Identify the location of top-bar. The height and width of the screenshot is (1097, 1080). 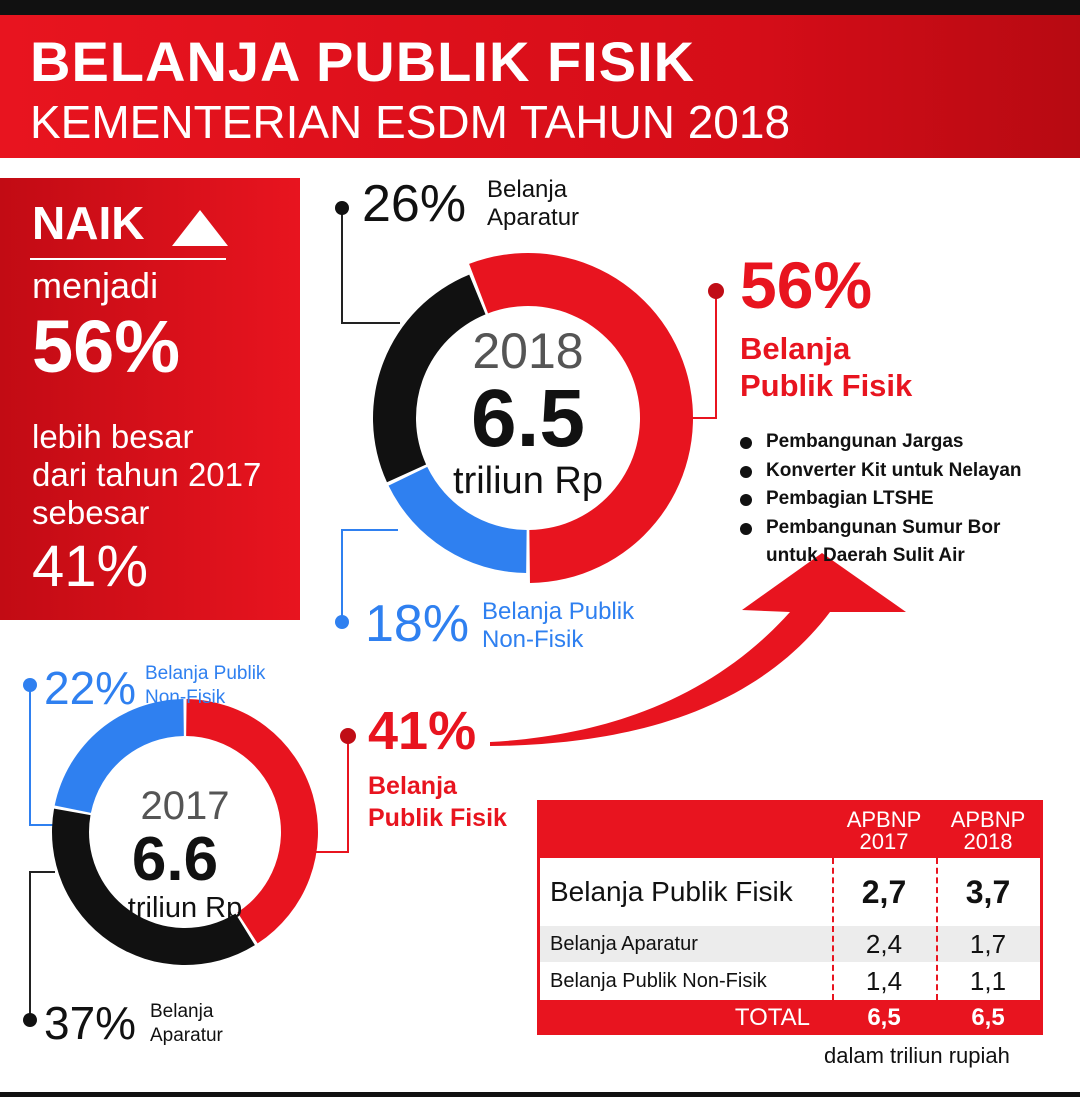
(540, 7).